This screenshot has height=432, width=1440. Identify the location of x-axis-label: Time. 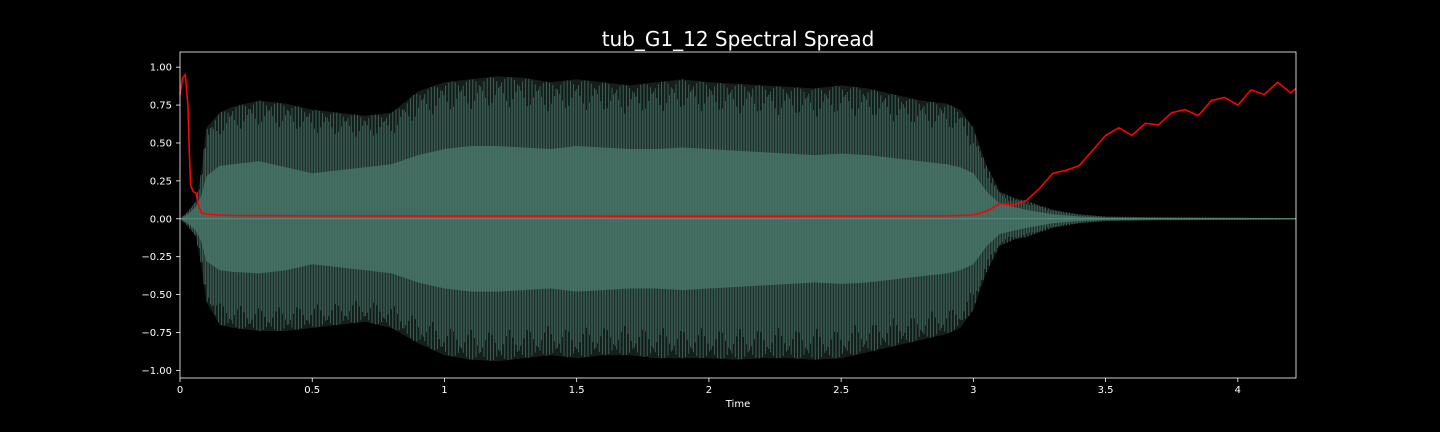
(737, 404).